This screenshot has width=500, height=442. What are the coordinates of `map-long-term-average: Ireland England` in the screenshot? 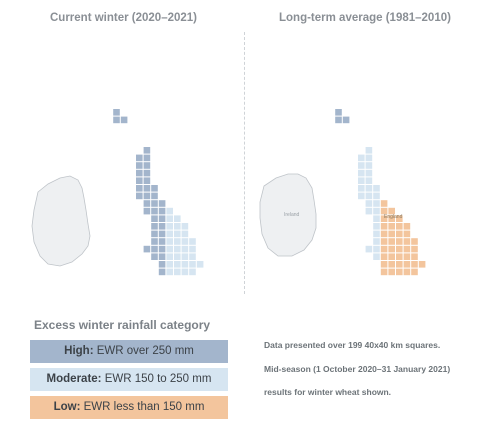 It's located at (342, 192).